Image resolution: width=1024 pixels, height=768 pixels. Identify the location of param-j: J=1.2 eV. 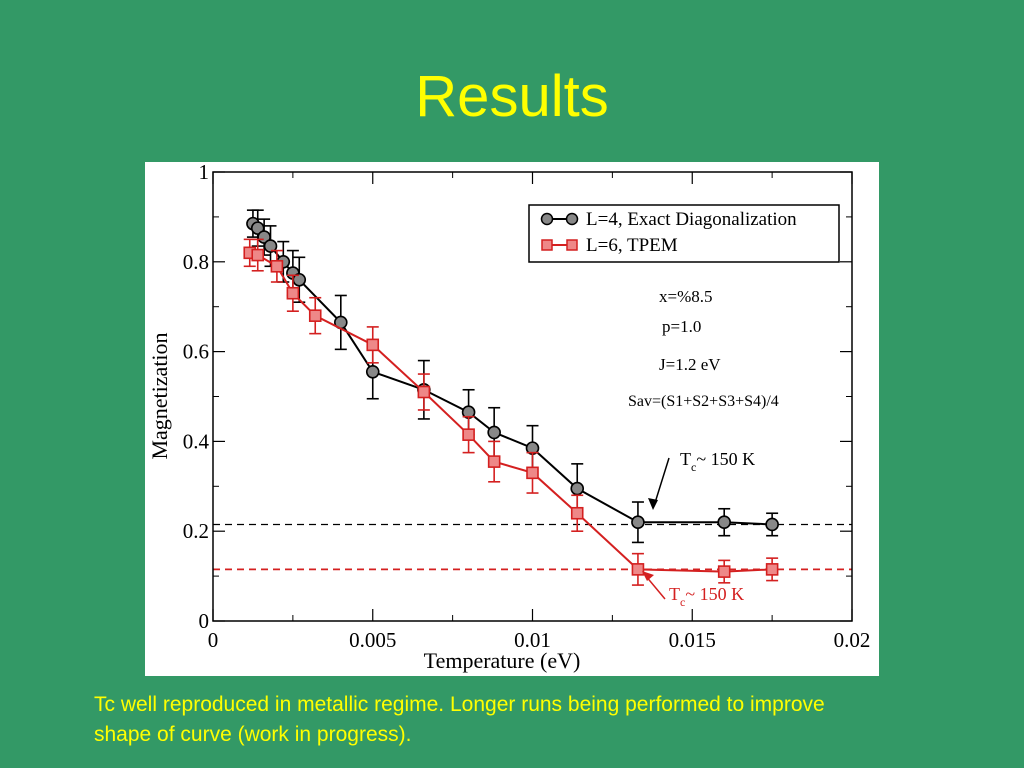
(690, 364).